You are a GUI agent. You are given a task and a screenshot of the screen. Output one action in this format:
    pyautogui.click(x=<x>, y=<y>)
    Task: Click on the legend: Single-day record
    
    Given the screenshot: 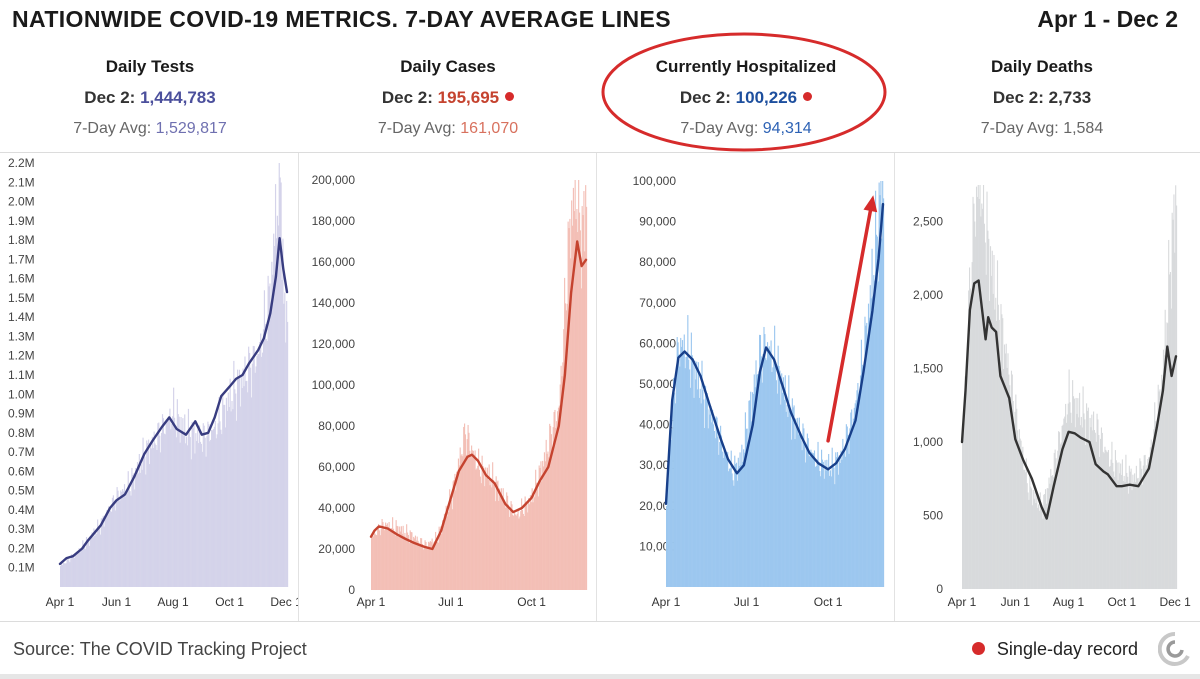 What is the action you would take?
    pyautogui.click(x=1054, y=649)
    